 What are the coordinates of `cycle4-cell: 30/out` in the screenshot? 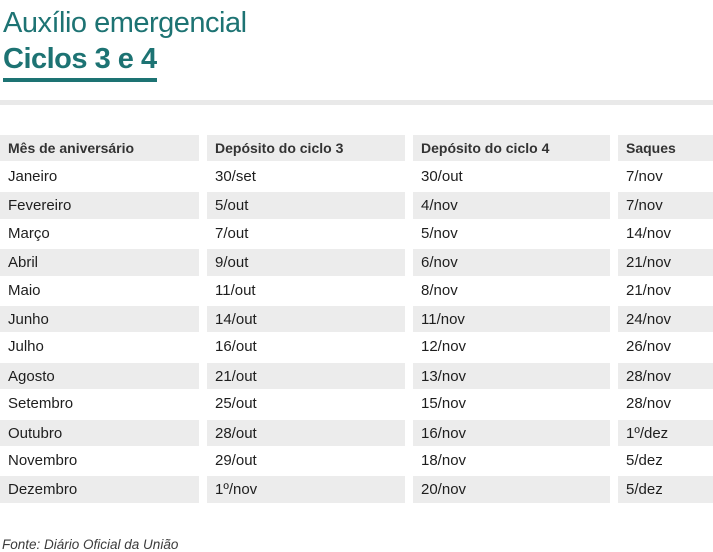 It's located at (442, 176).